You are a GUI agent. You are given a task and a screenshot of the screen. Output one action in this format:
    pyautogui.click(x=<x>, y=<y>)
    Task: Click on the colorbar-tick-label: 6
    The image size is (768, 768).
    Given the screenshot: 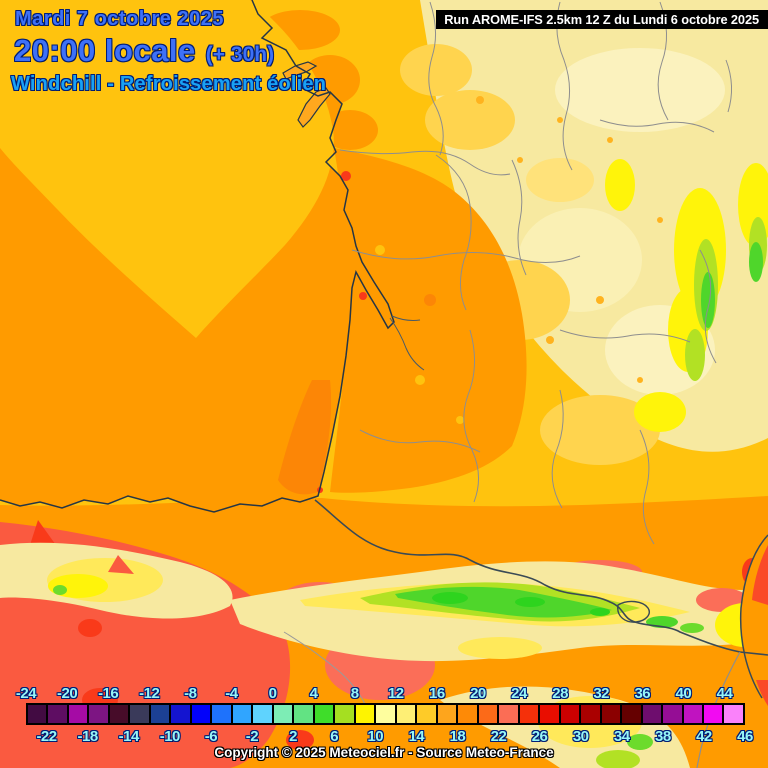 What is the action you would take?
    pyautogui.click(x=334, y=736)
    